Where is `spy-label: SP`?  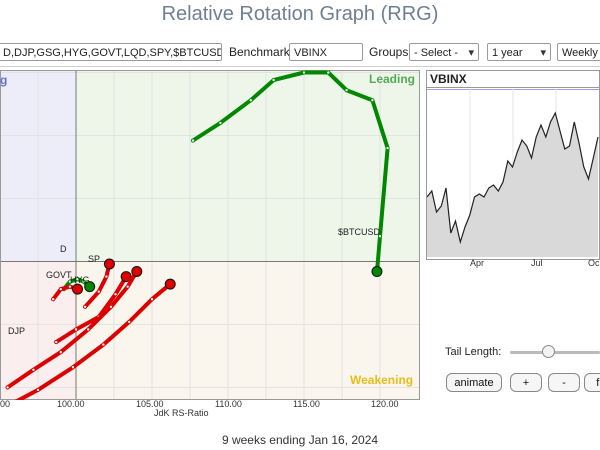
spy-label: SP is located at coordinates (94, 259).